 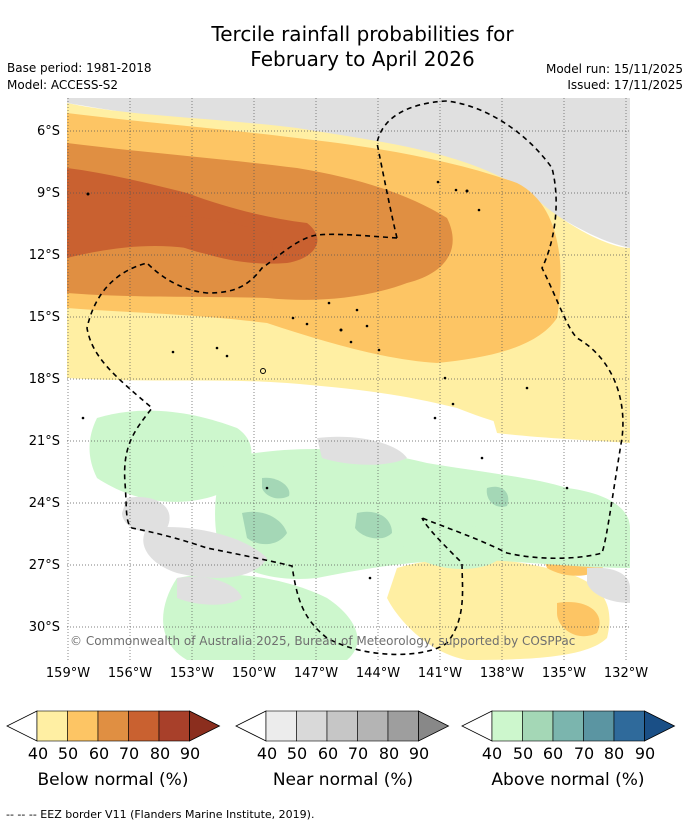 What do you see at coordinates (316, 673) in the screenshot?
I see `lon-label-147w: 147°W` at bounding box center [316, 673].